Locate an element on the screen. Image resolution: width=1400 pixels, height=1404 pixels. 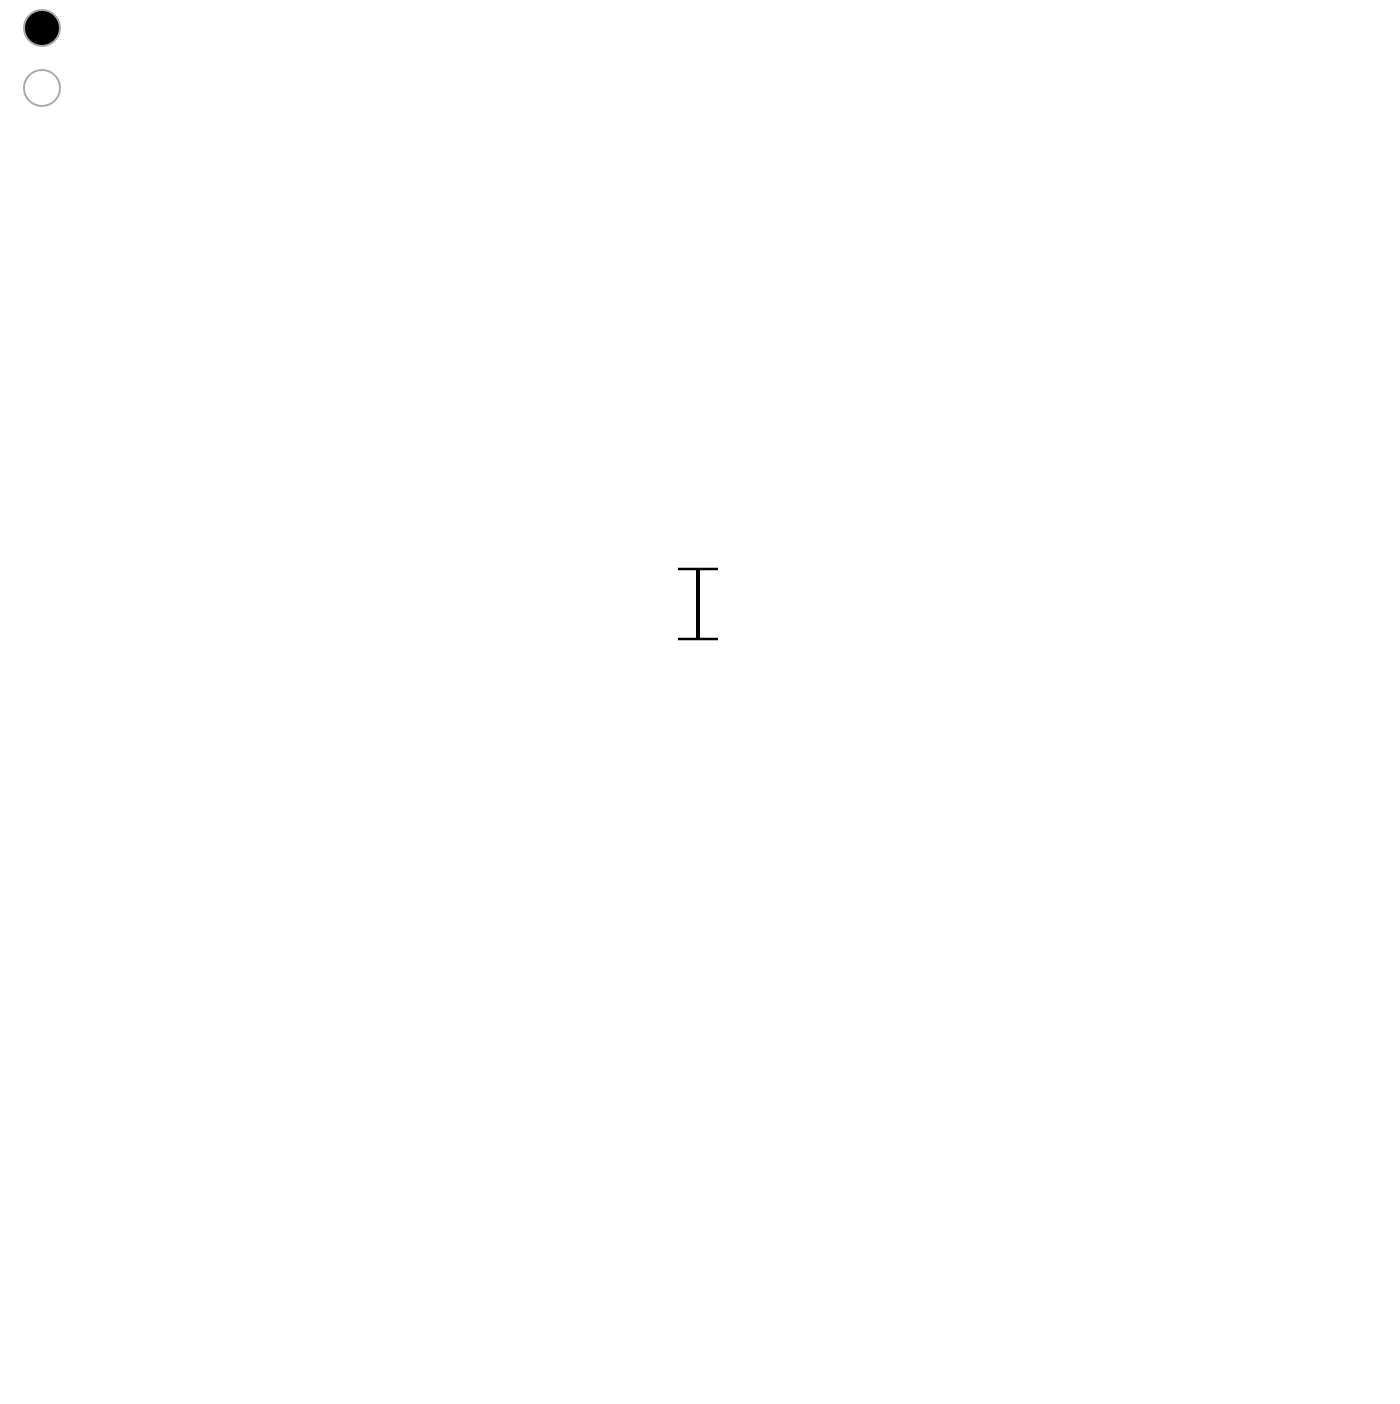
legend is located at coordinates (42, 58).